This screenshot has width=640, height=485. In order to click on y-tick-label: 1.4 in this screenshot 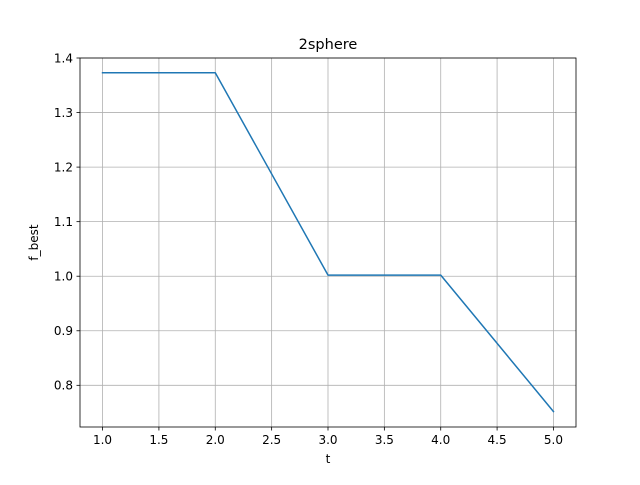, I will do `click(63, 58)`.